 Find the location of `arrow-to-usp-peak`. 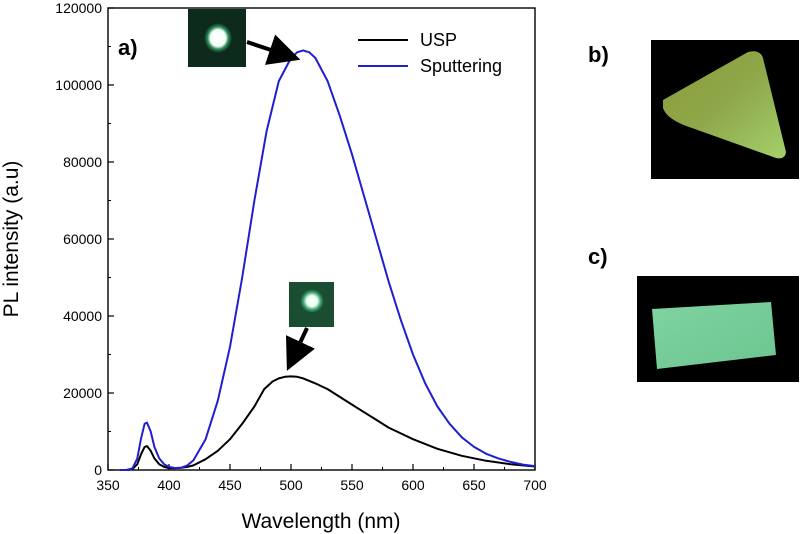

arrow-to-usp-peak is located at coordinates (300, 349).